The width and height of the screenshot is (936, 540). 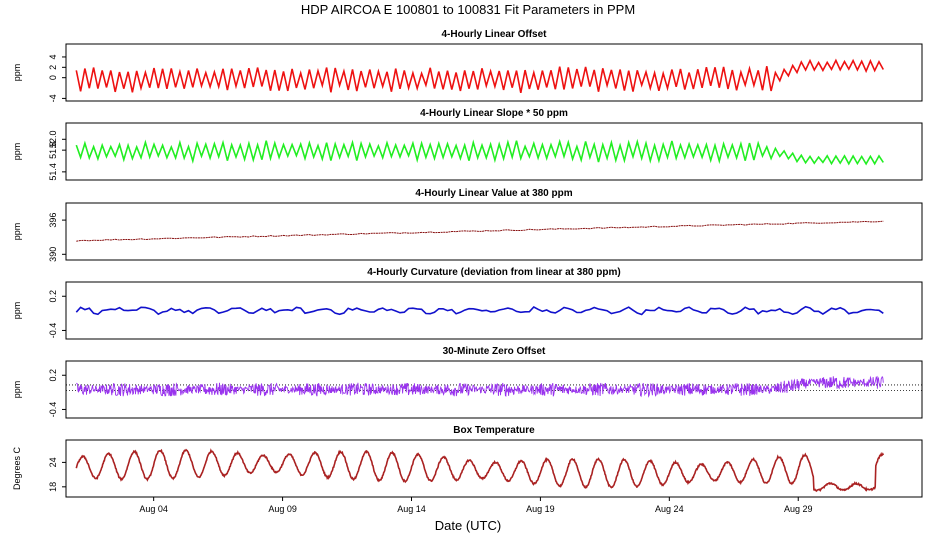 I want to click on y-tick-label: 18, so click(x=53, y=487).